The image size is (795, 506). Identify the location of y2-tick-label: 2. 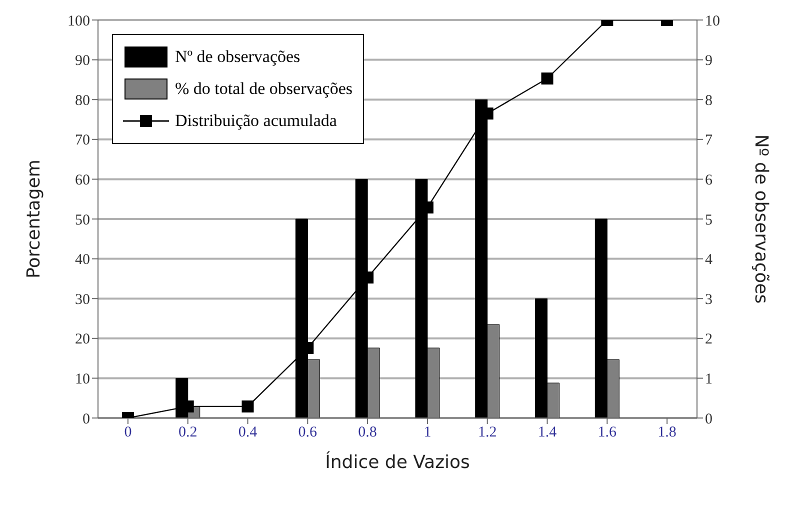
(708, 340).